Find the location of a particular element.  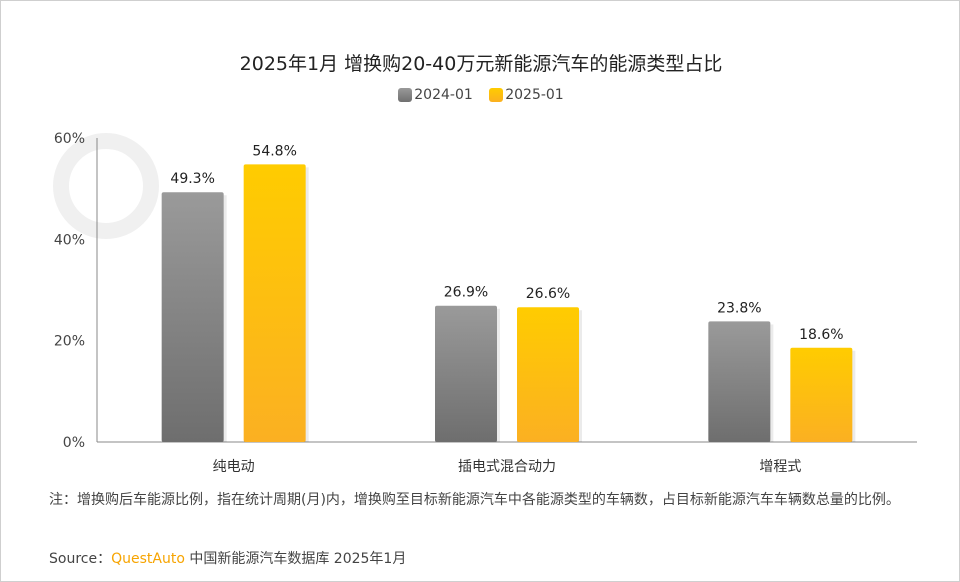

x-tick-label: 纯电动 is located at coordinates (234, 467).